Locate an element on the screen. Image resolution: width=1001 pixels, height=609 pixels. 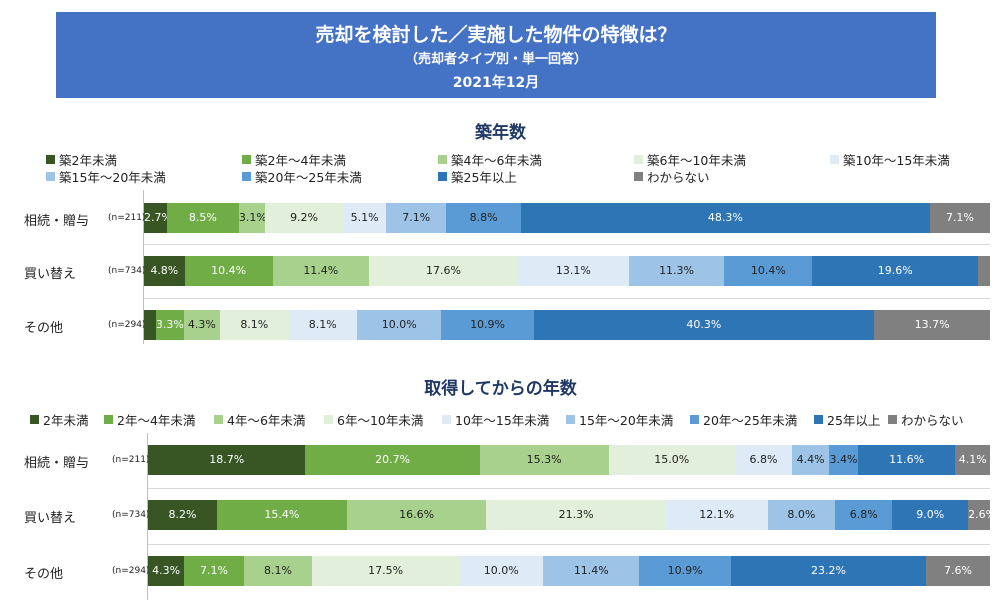
legend-item: 築2年～4年未満 is located at coordinates (294, 159).